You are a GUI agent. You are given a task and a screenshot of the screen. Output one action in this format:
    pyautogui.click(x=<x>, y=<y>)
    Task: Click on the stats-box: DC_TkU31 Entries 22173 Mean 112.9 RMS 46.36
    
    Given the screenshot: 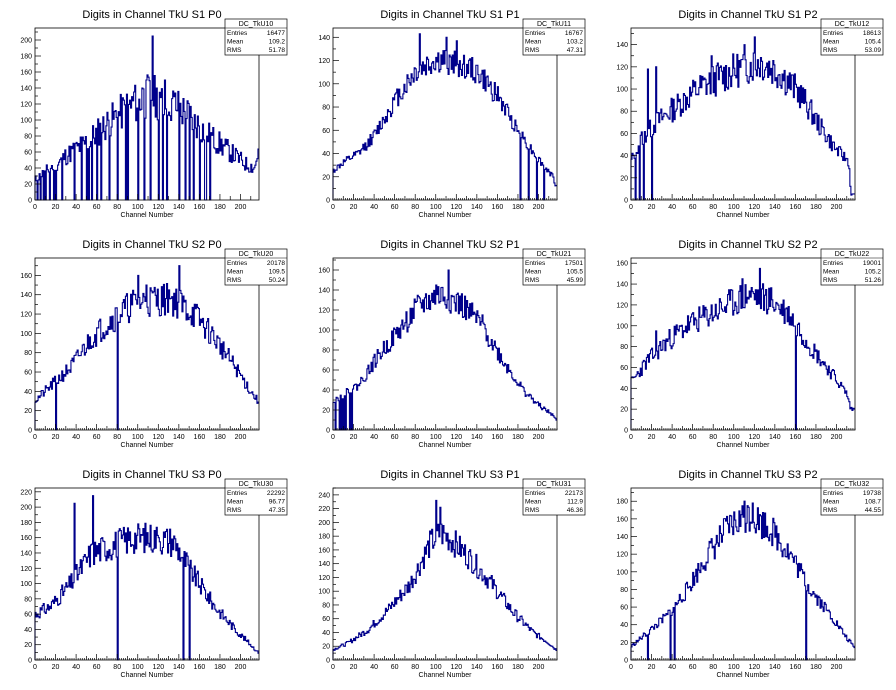 What is the action you would take?
    pyautogui.click(x=554, y=497)
    